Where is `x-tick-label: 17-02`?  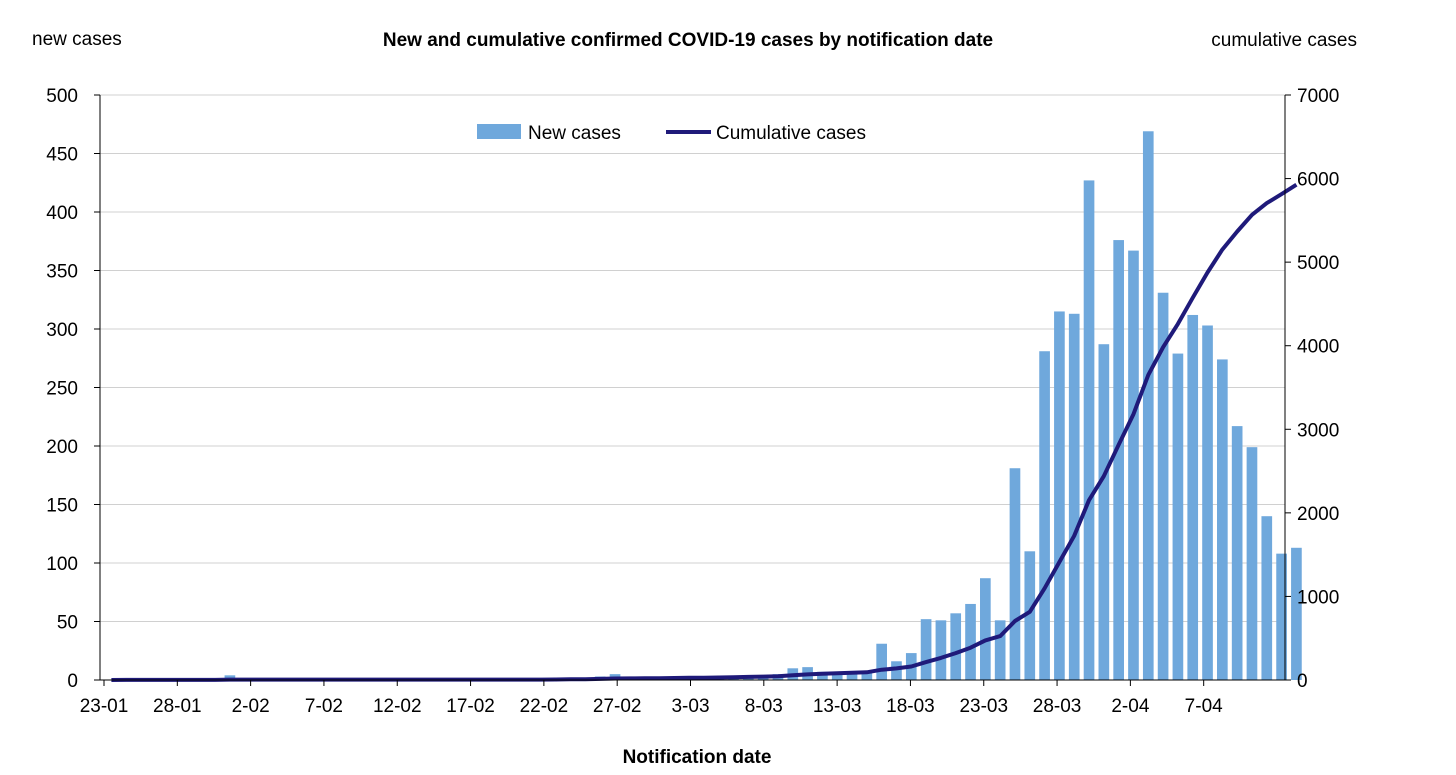 x-tick-label: 17-02 is located at coordinates (470, 706).